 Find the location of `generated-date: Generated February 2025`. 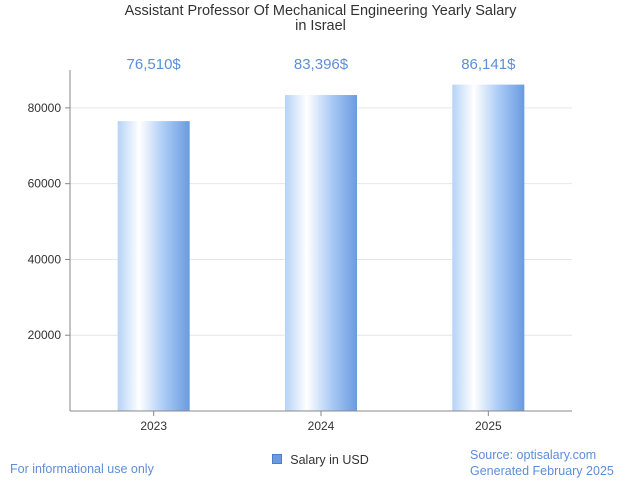

generated-date: Generated February 2025 is located at coordinates (542, 471).